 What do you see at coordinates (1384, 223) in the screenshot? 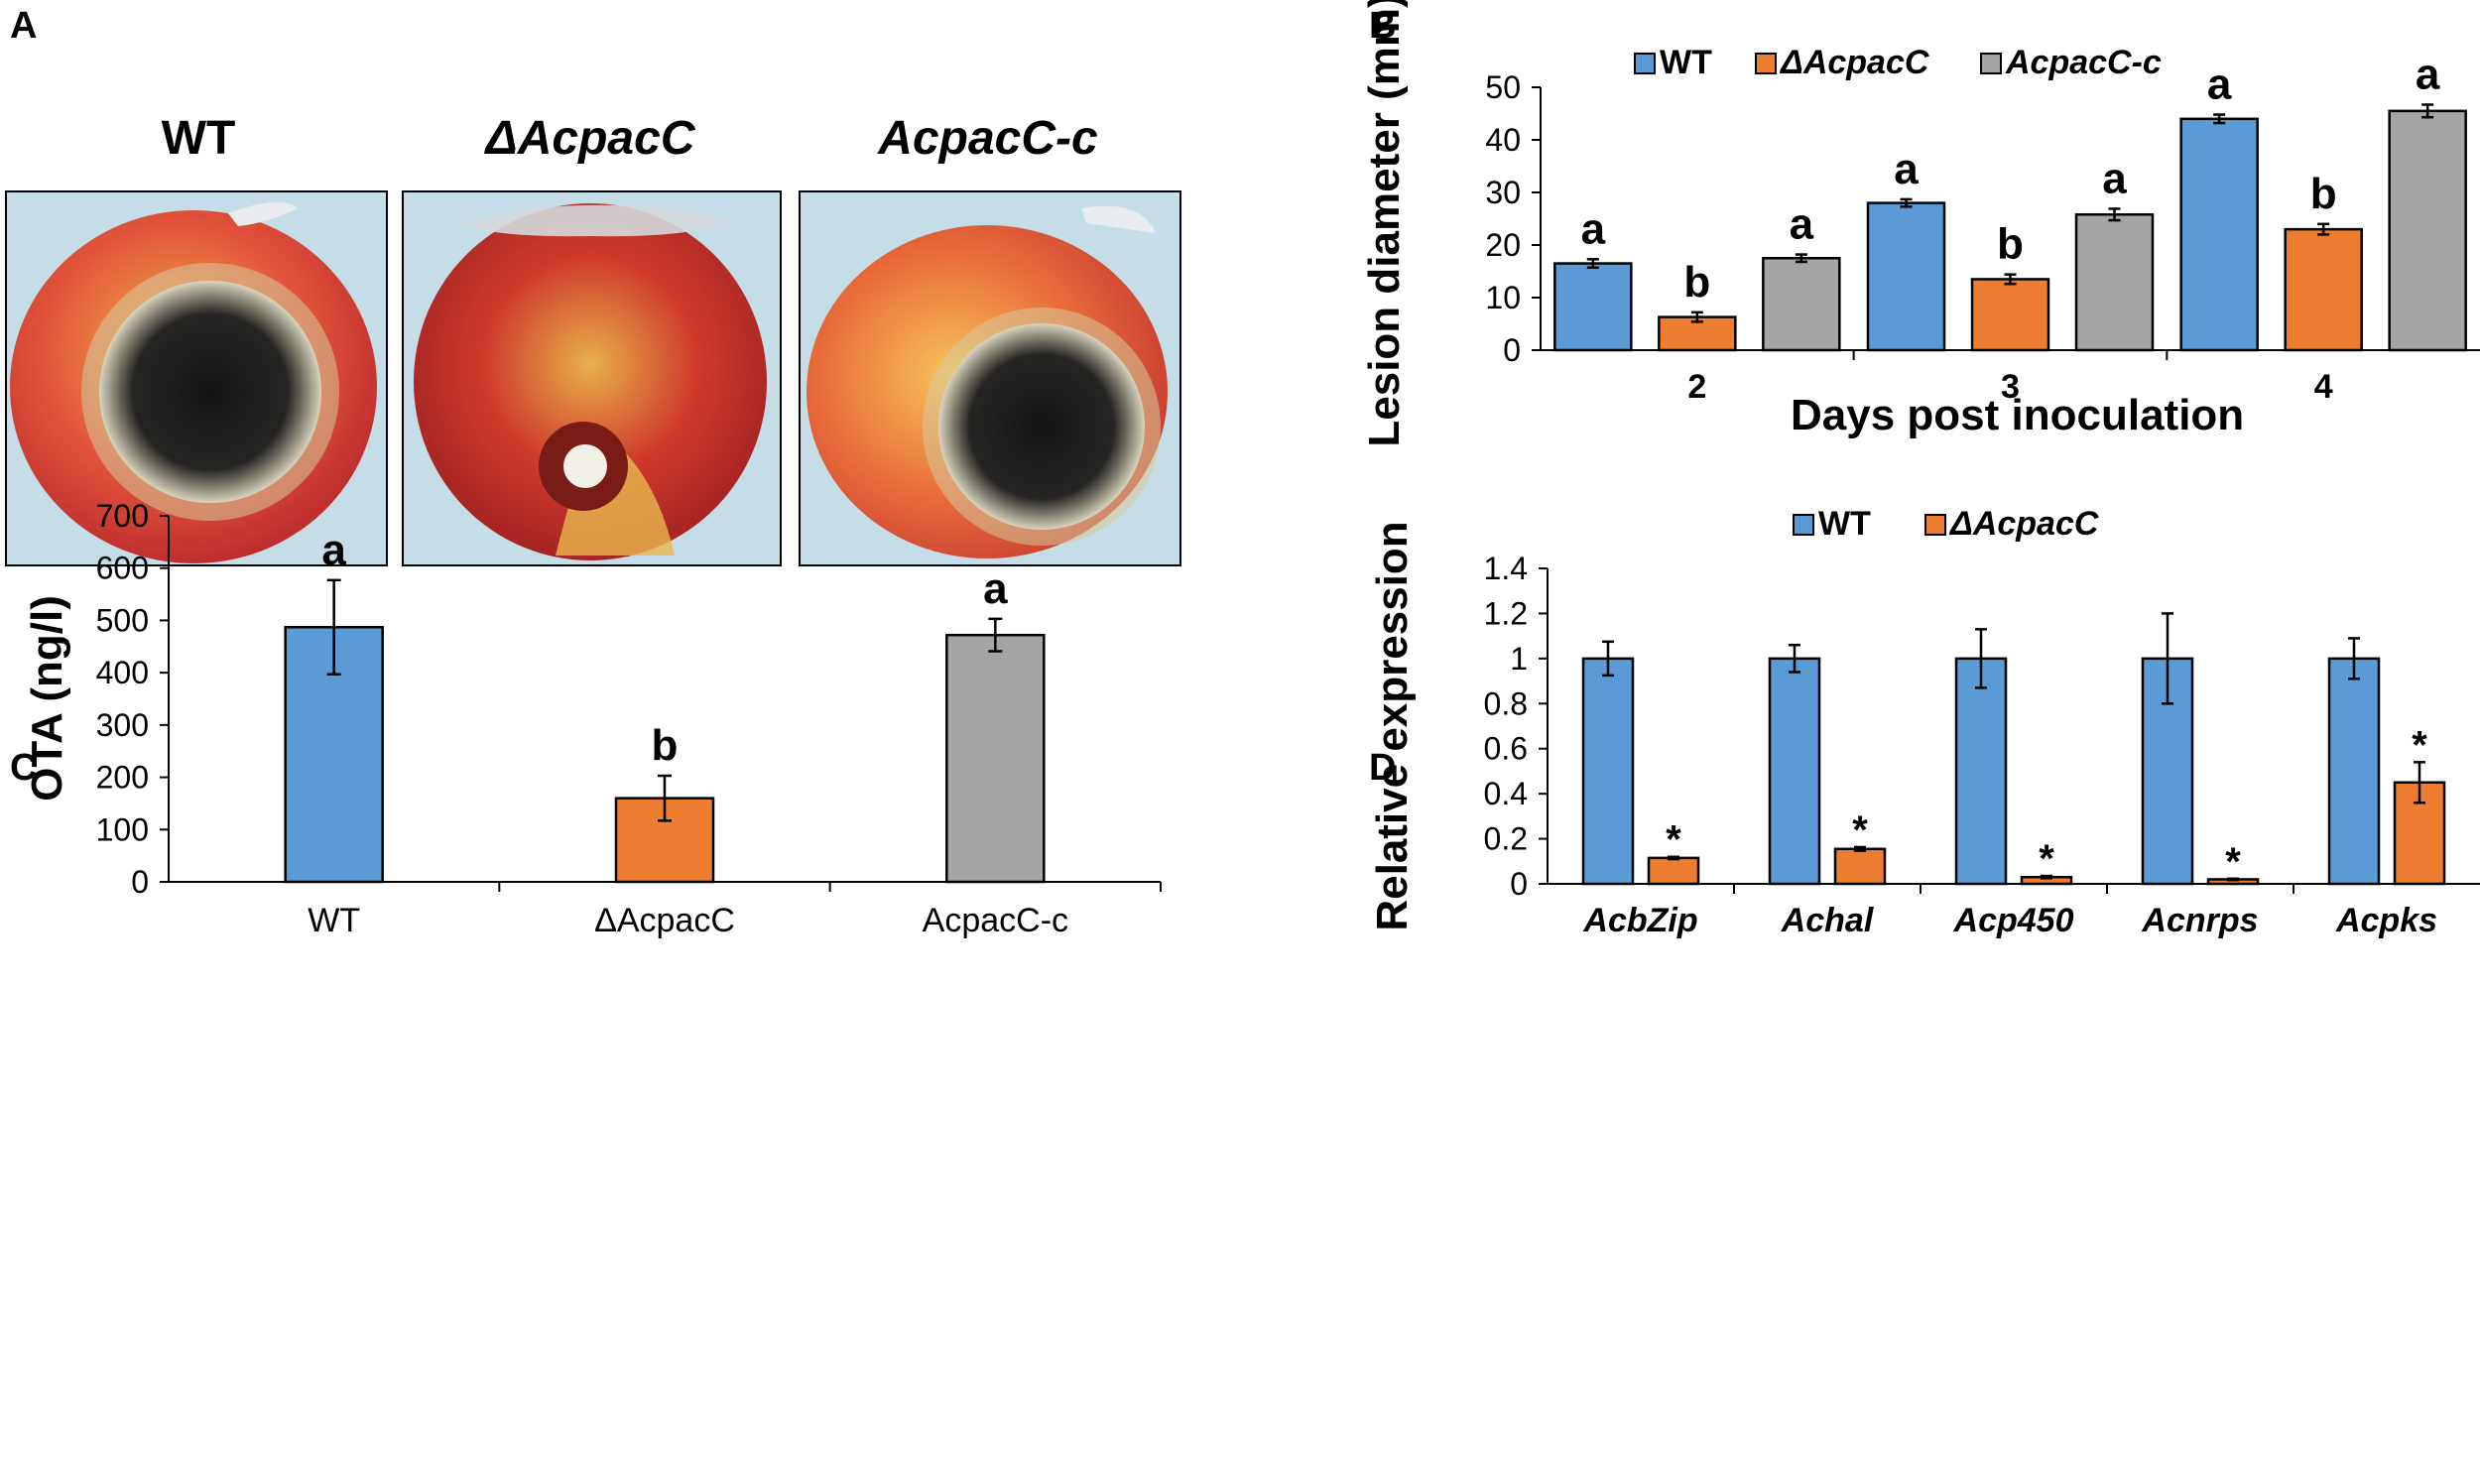
I see `y-axis-title-b: Lesion diameter (mm)` at bounding box center [1384, 223].